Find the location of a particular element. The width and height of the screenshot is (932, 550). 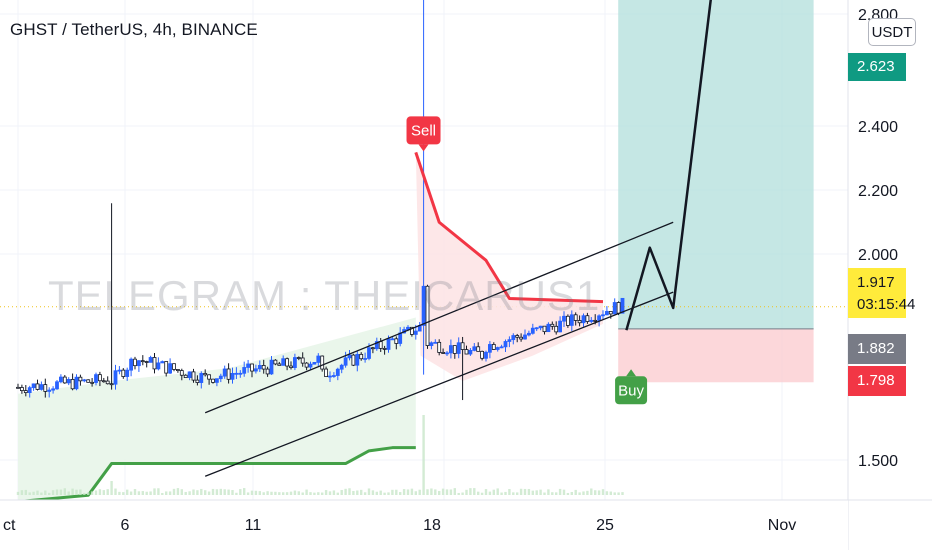

y-tick-label: 2.400 is located at coordinates (878, 127).